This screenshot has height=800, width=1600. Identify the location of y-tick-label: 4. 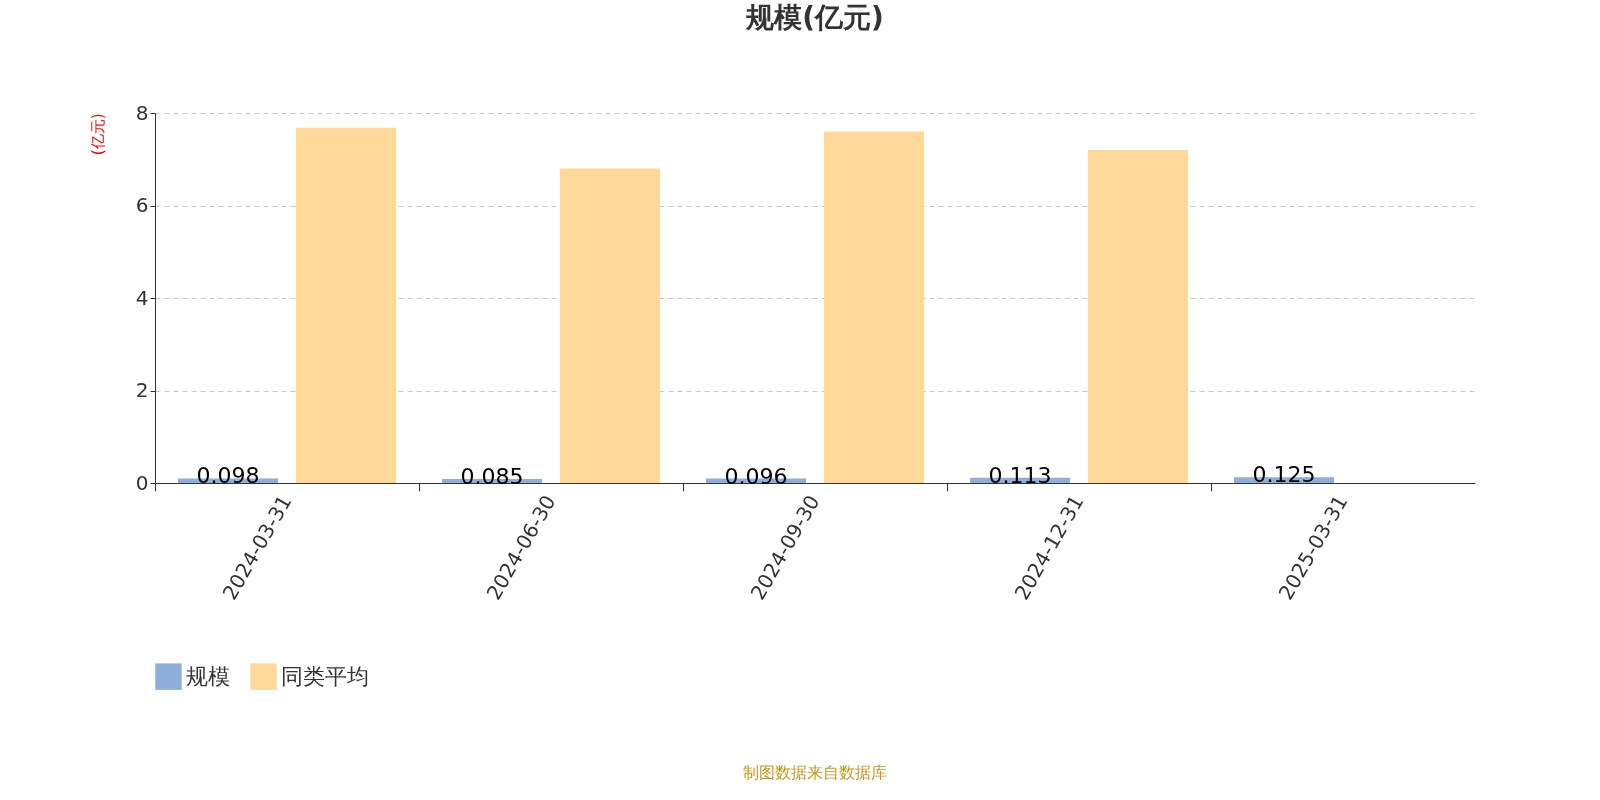
(142, 297).